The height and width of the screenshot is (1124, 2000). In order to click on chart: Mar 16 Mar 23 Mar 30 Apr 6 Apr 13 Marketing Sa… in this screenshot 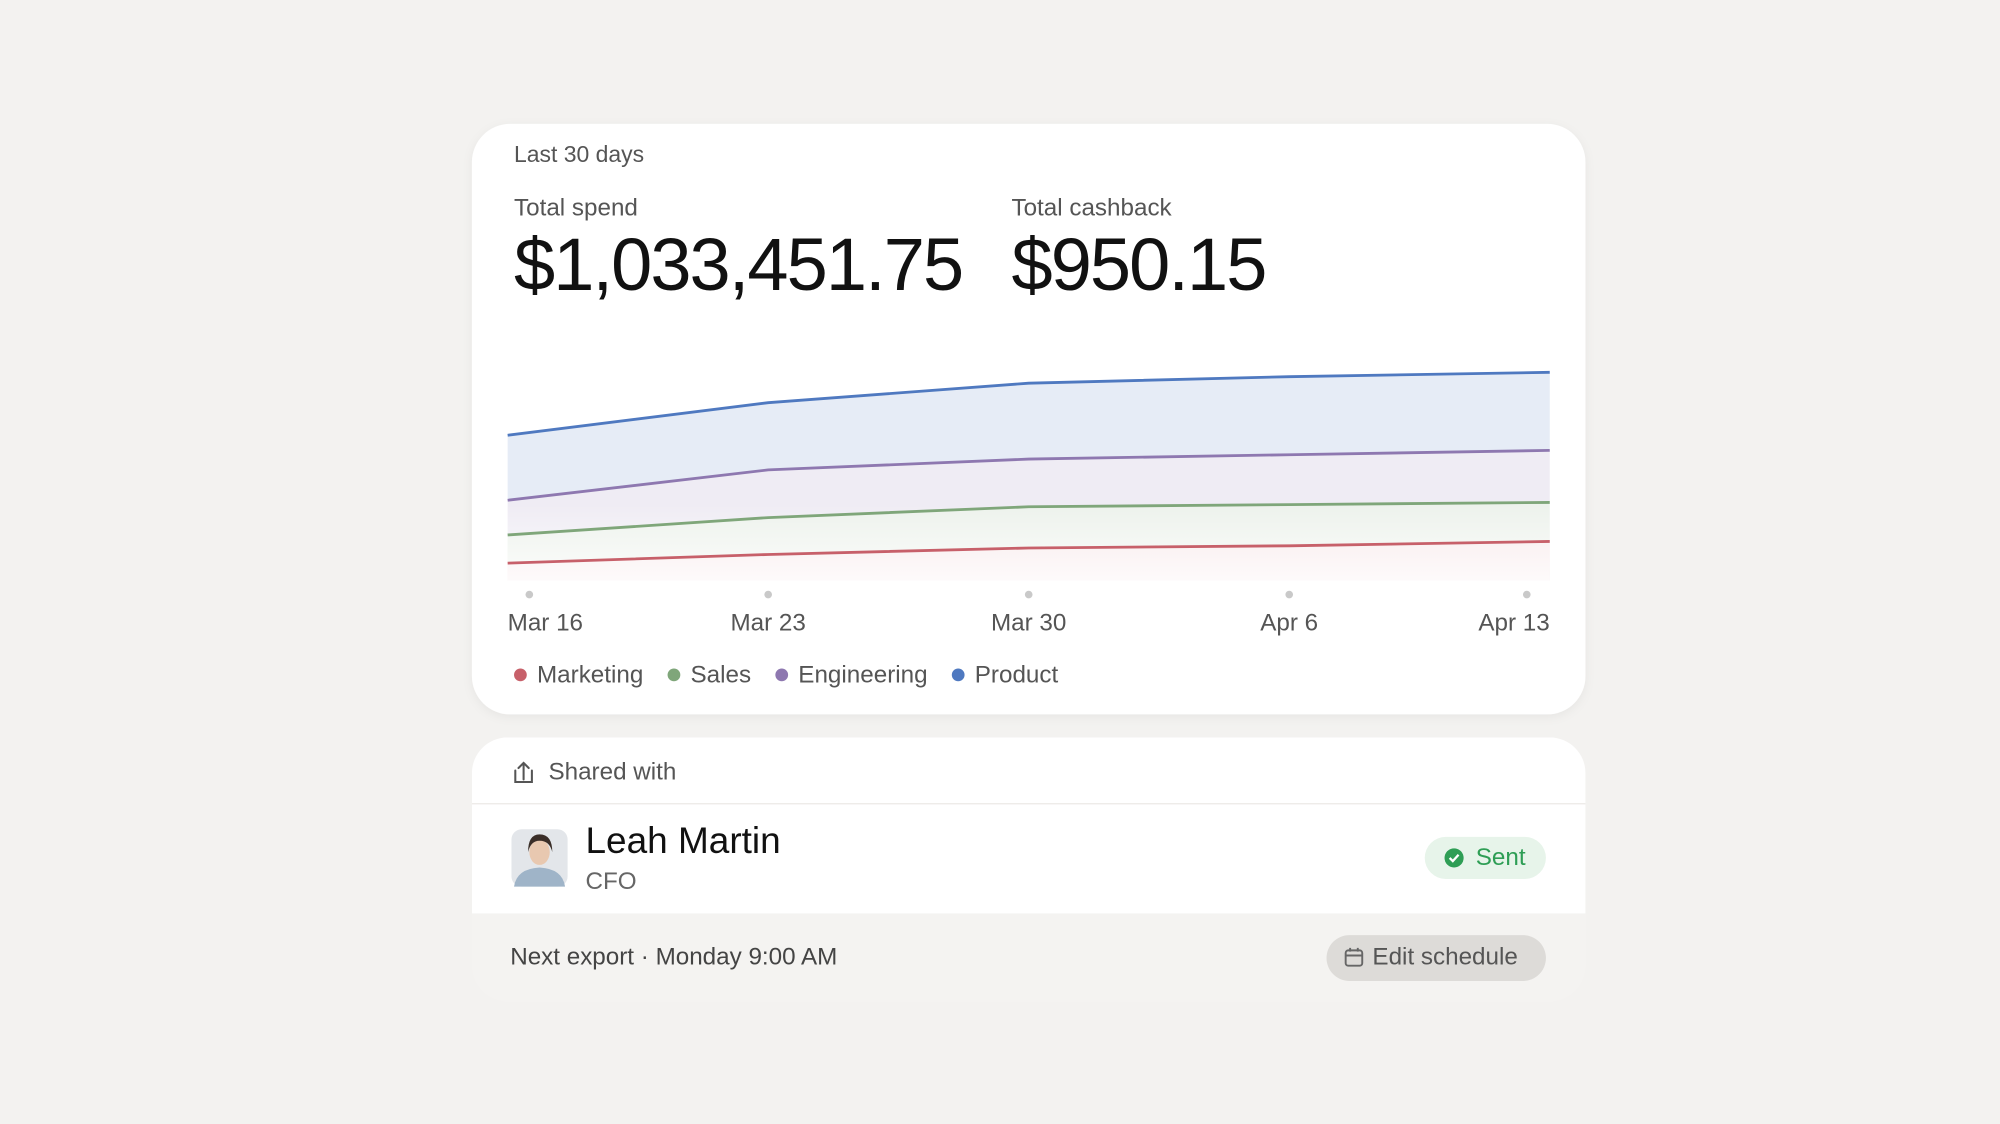, I will do `click(1028, 529)`.